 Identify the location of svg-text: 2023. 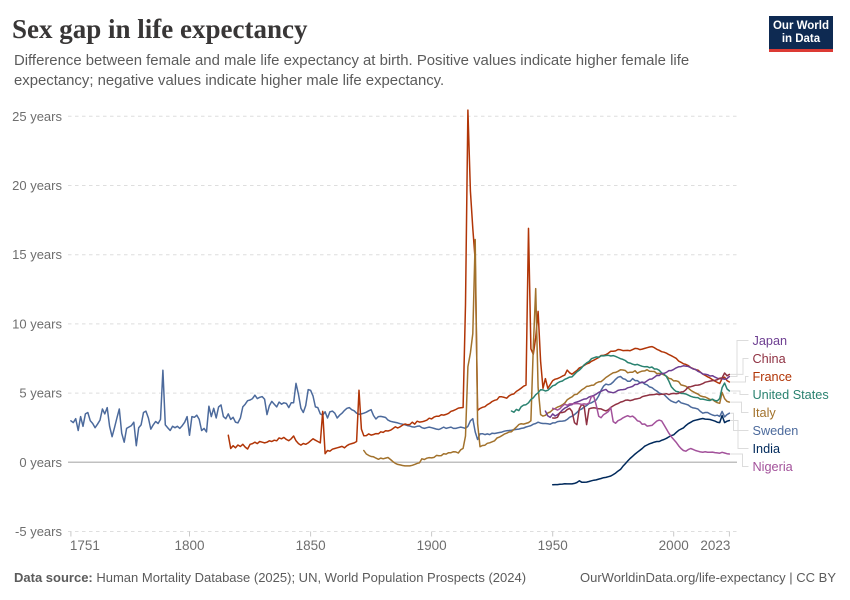
(715, 545).